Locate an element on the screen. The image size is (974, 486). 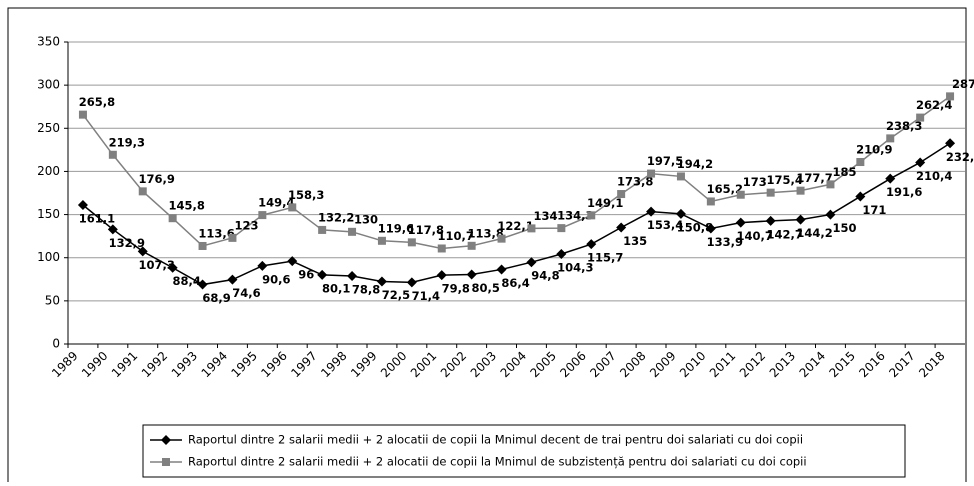
value-label: 197,5 is located at coordinates (665, 161).